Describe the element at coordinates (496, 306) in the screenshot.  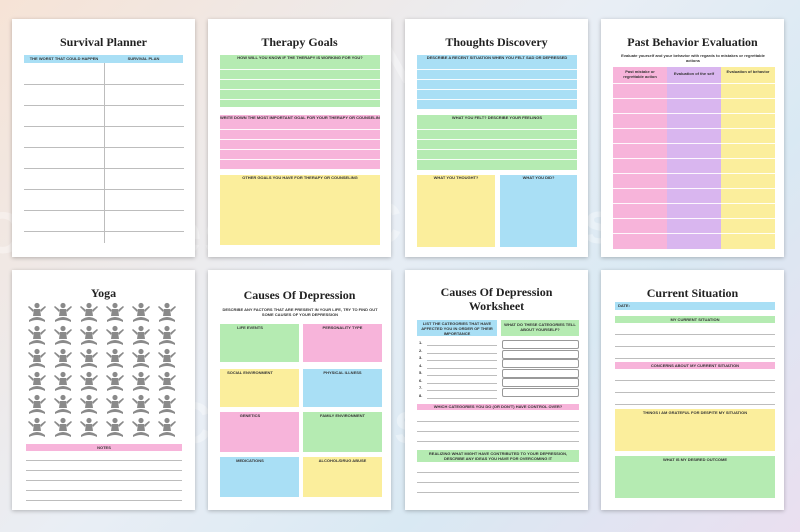
I see `page-subtitle: Worksheet` at that location.